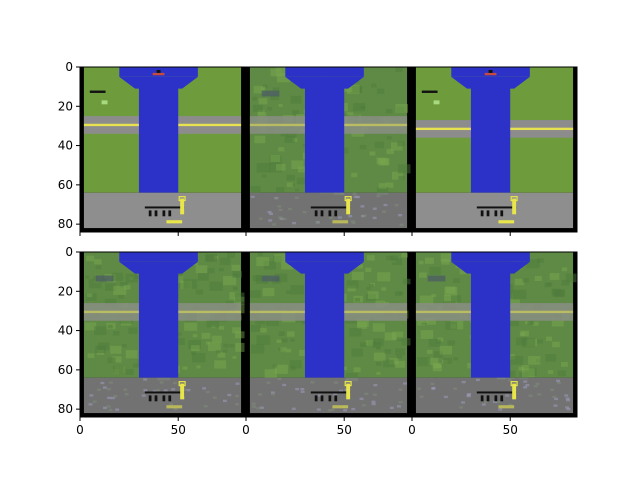 The width and height of the screenshot is (640, 478). What do you see at coordinates (490, 257) in the screenshot?
I see `river-top` at bounding box center [490, 257].